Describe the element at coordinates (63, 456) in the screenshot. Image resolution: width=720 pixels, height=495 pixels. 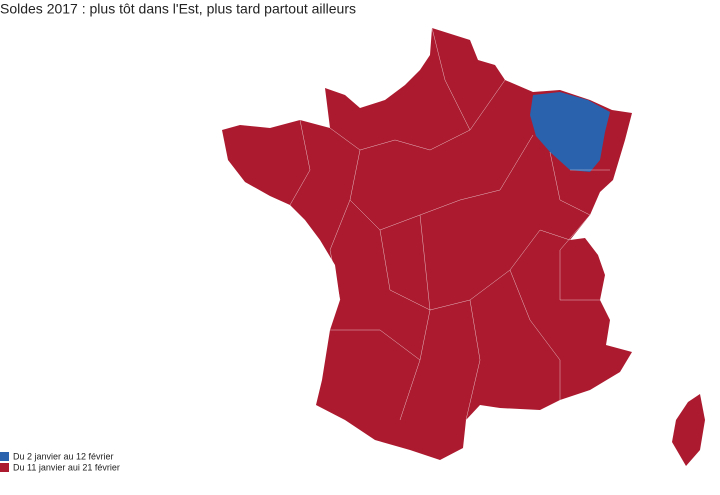
I see `legend-label: Du 2 janvier au 12 février` at that location.